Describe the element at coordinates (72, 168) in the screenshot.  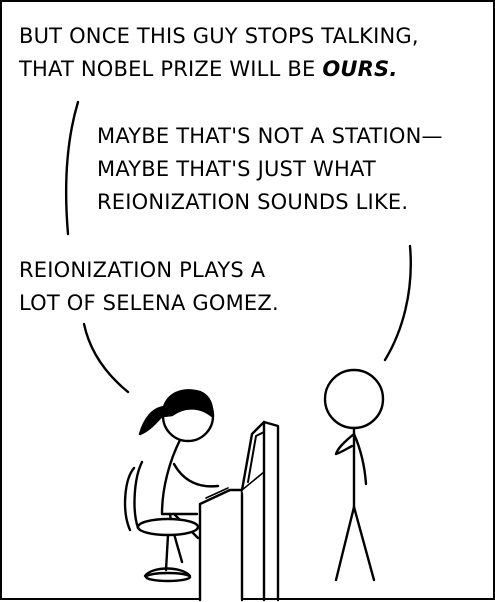
I see `speech-tail-top-left` at that location.